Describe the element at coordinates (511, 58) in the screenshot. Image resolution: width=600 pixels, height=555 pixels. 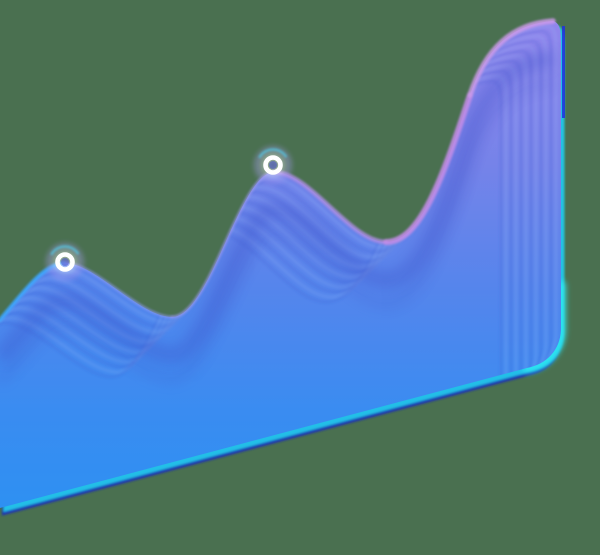
I see `edge-stroke-rise-upper` at that location.